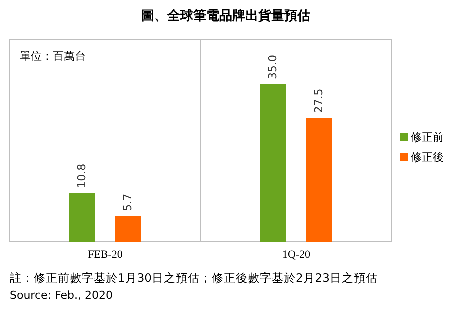  I want to click on legend-label: 修正後, so click(427, 157).